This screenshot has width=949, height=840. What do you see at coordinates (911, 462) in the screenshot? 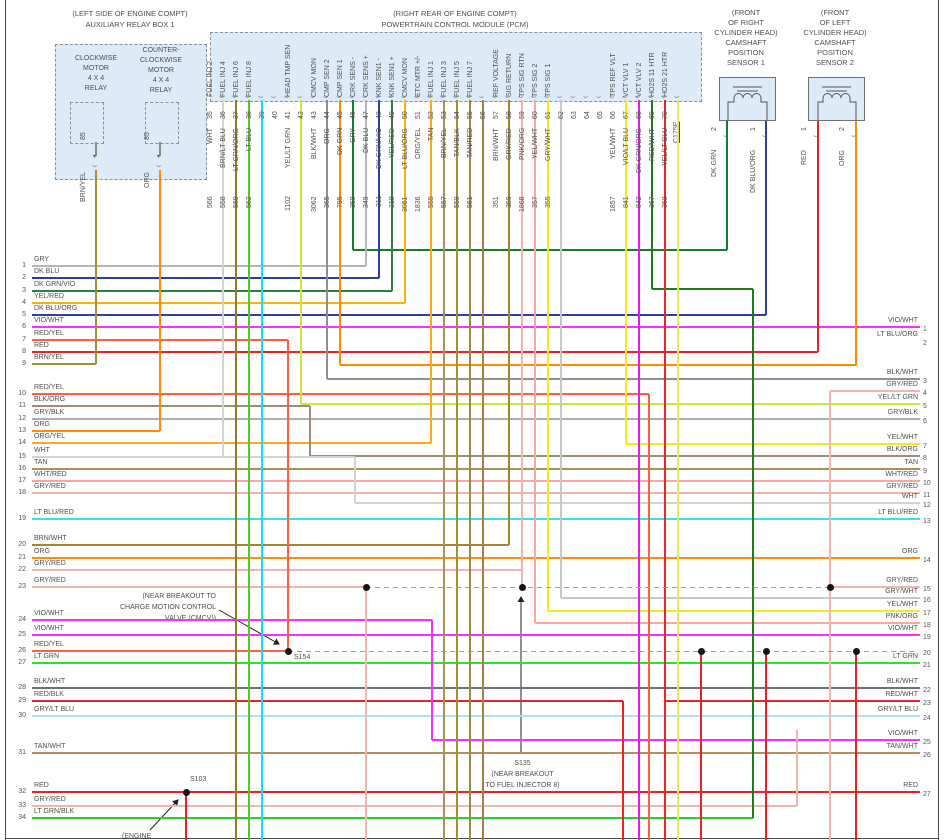
I see `right-row-wire-label: TAN` at bounding box center [911, 462].